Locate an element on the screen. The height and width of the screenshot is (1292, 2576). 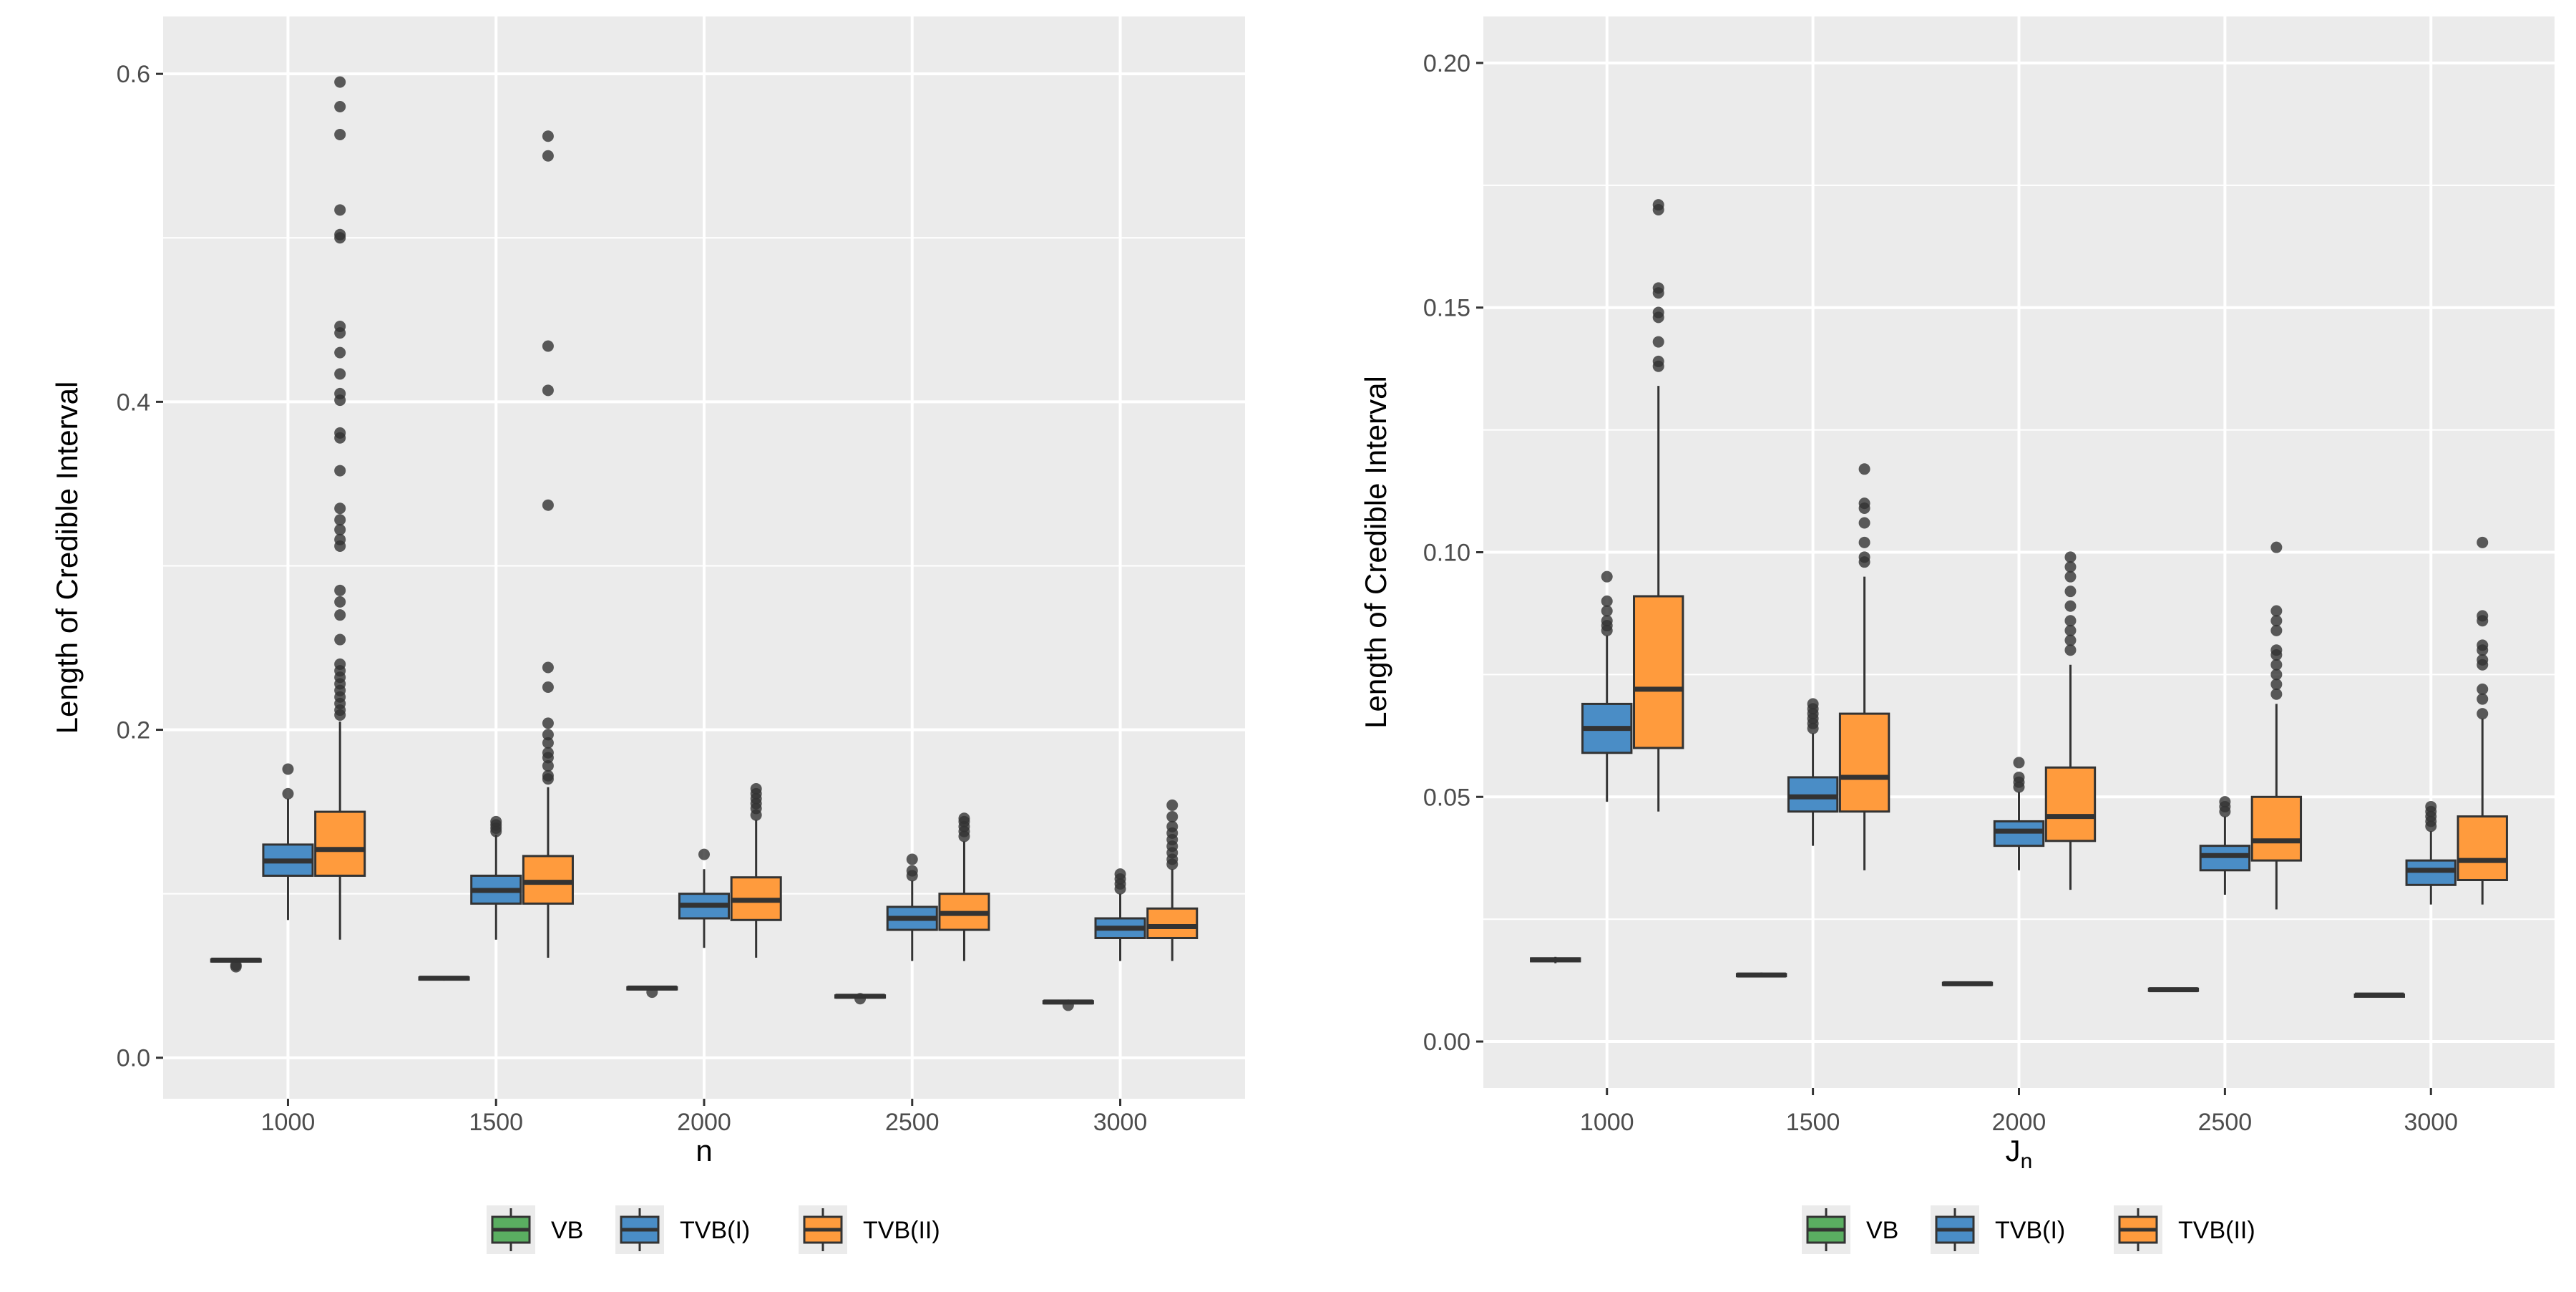
box-VB-2000 is located at coordinates (652, 992).